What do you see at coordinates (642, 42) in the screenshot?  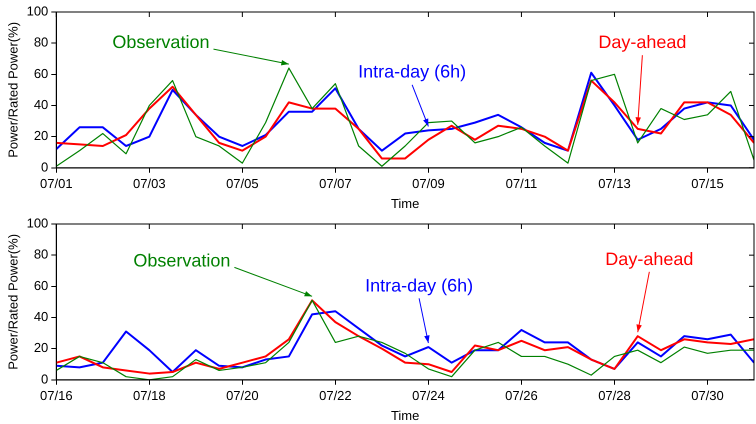 I see `series-label: Day-ahead` at bounding box center [642, 42].